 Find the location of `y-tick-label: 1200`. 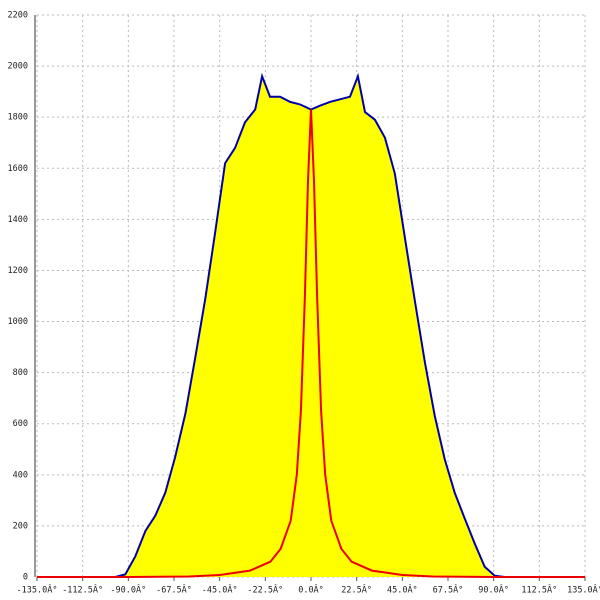

y-tick-label: 1200 is located at coordinates (18, 271).